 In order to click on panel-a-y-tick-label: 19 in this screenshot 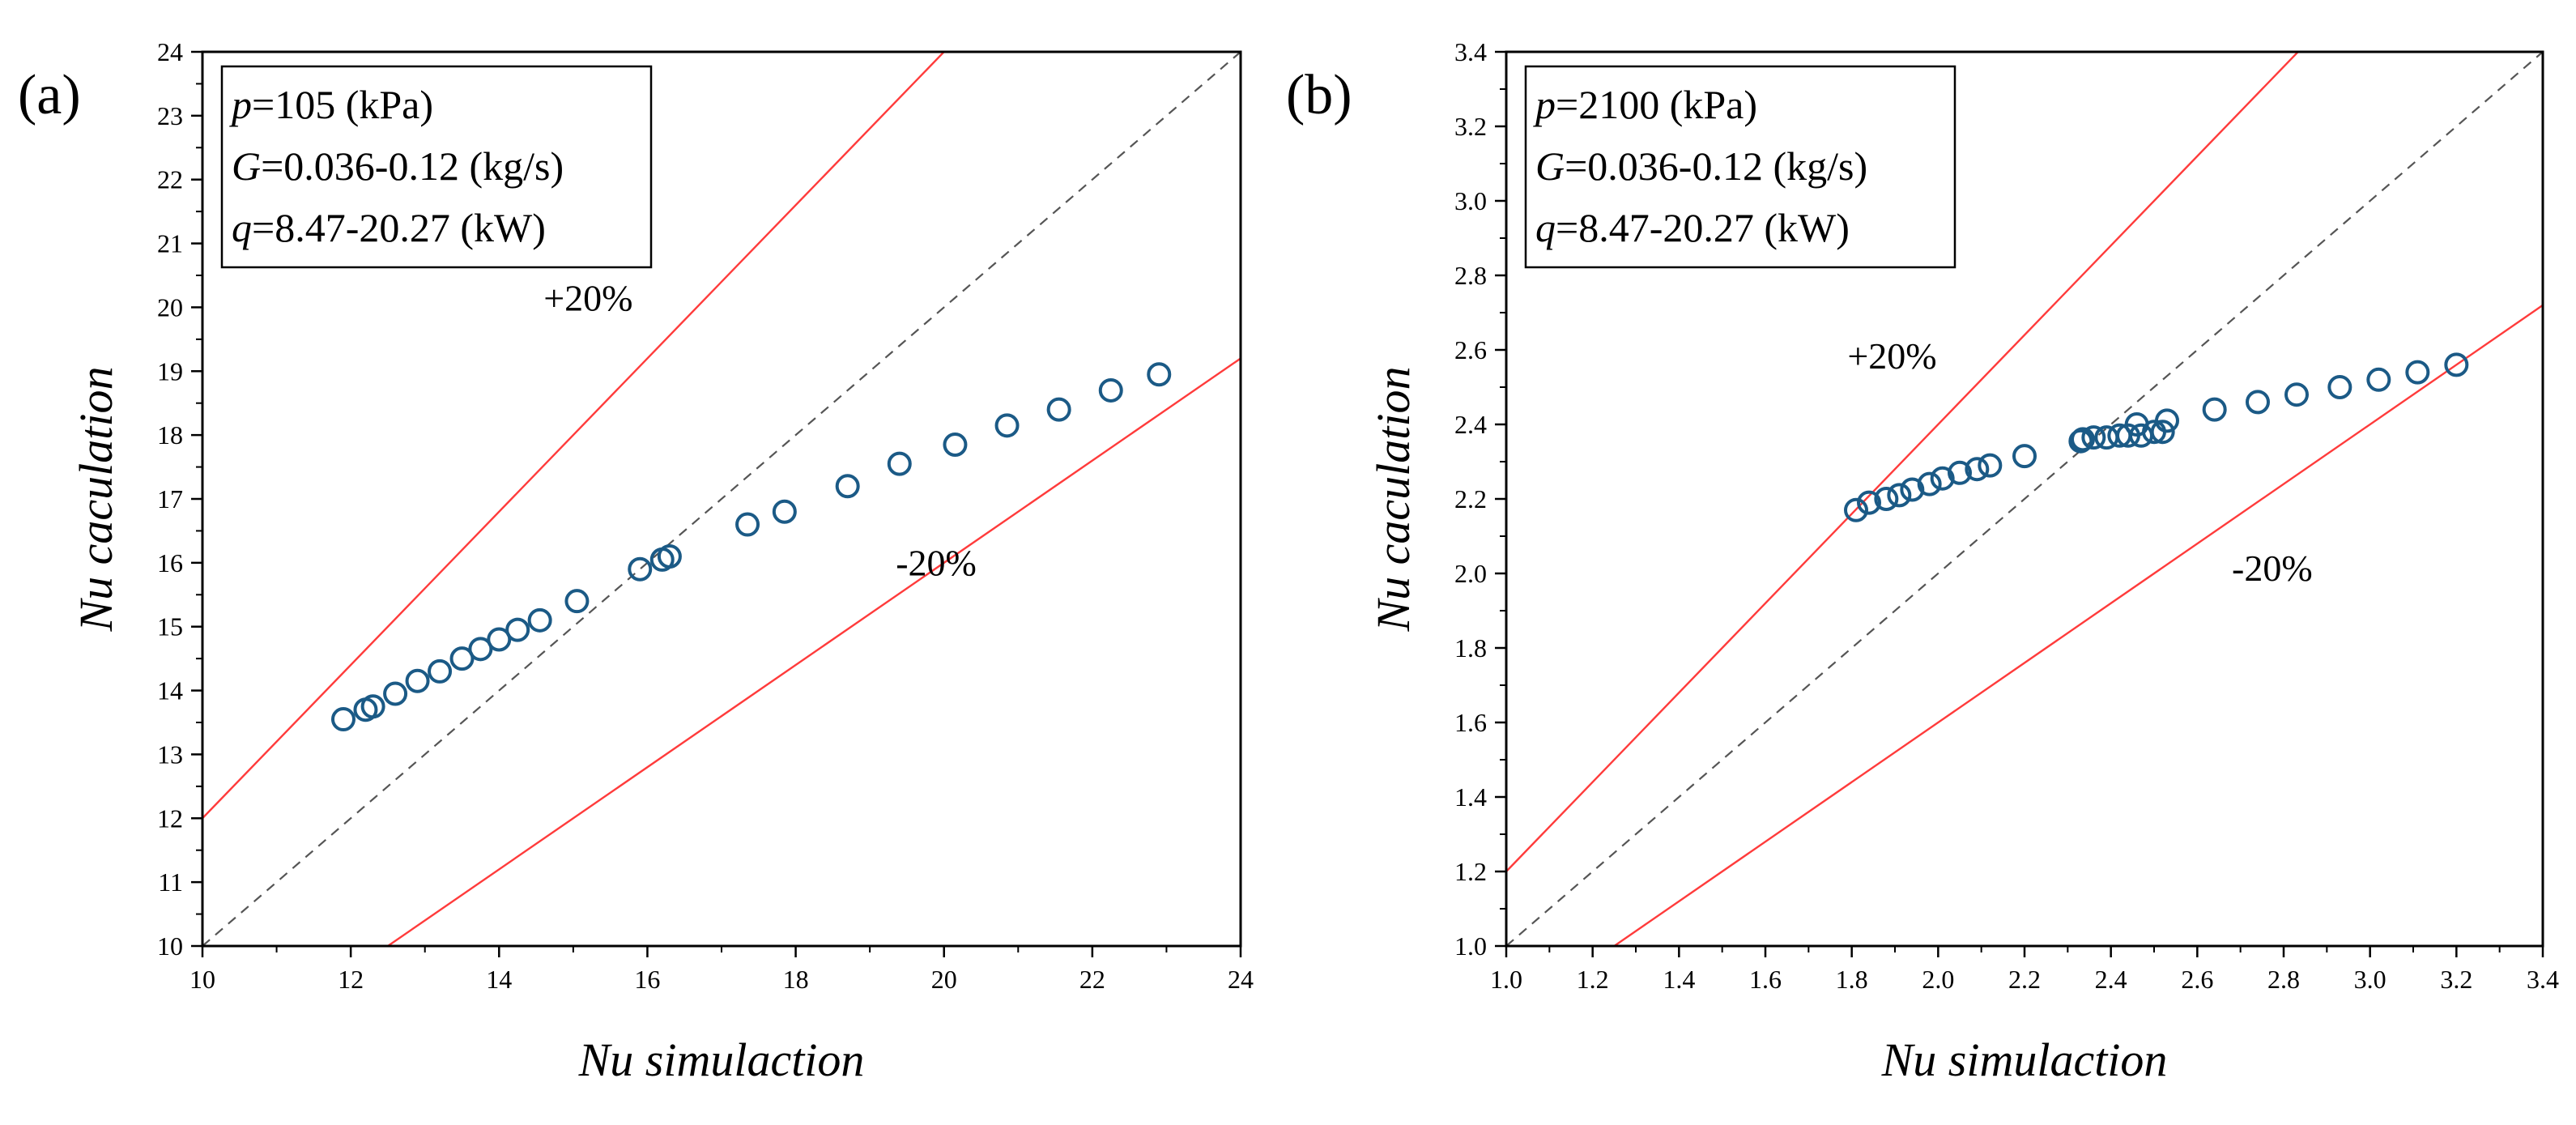, I will do `click(170, 371)`.